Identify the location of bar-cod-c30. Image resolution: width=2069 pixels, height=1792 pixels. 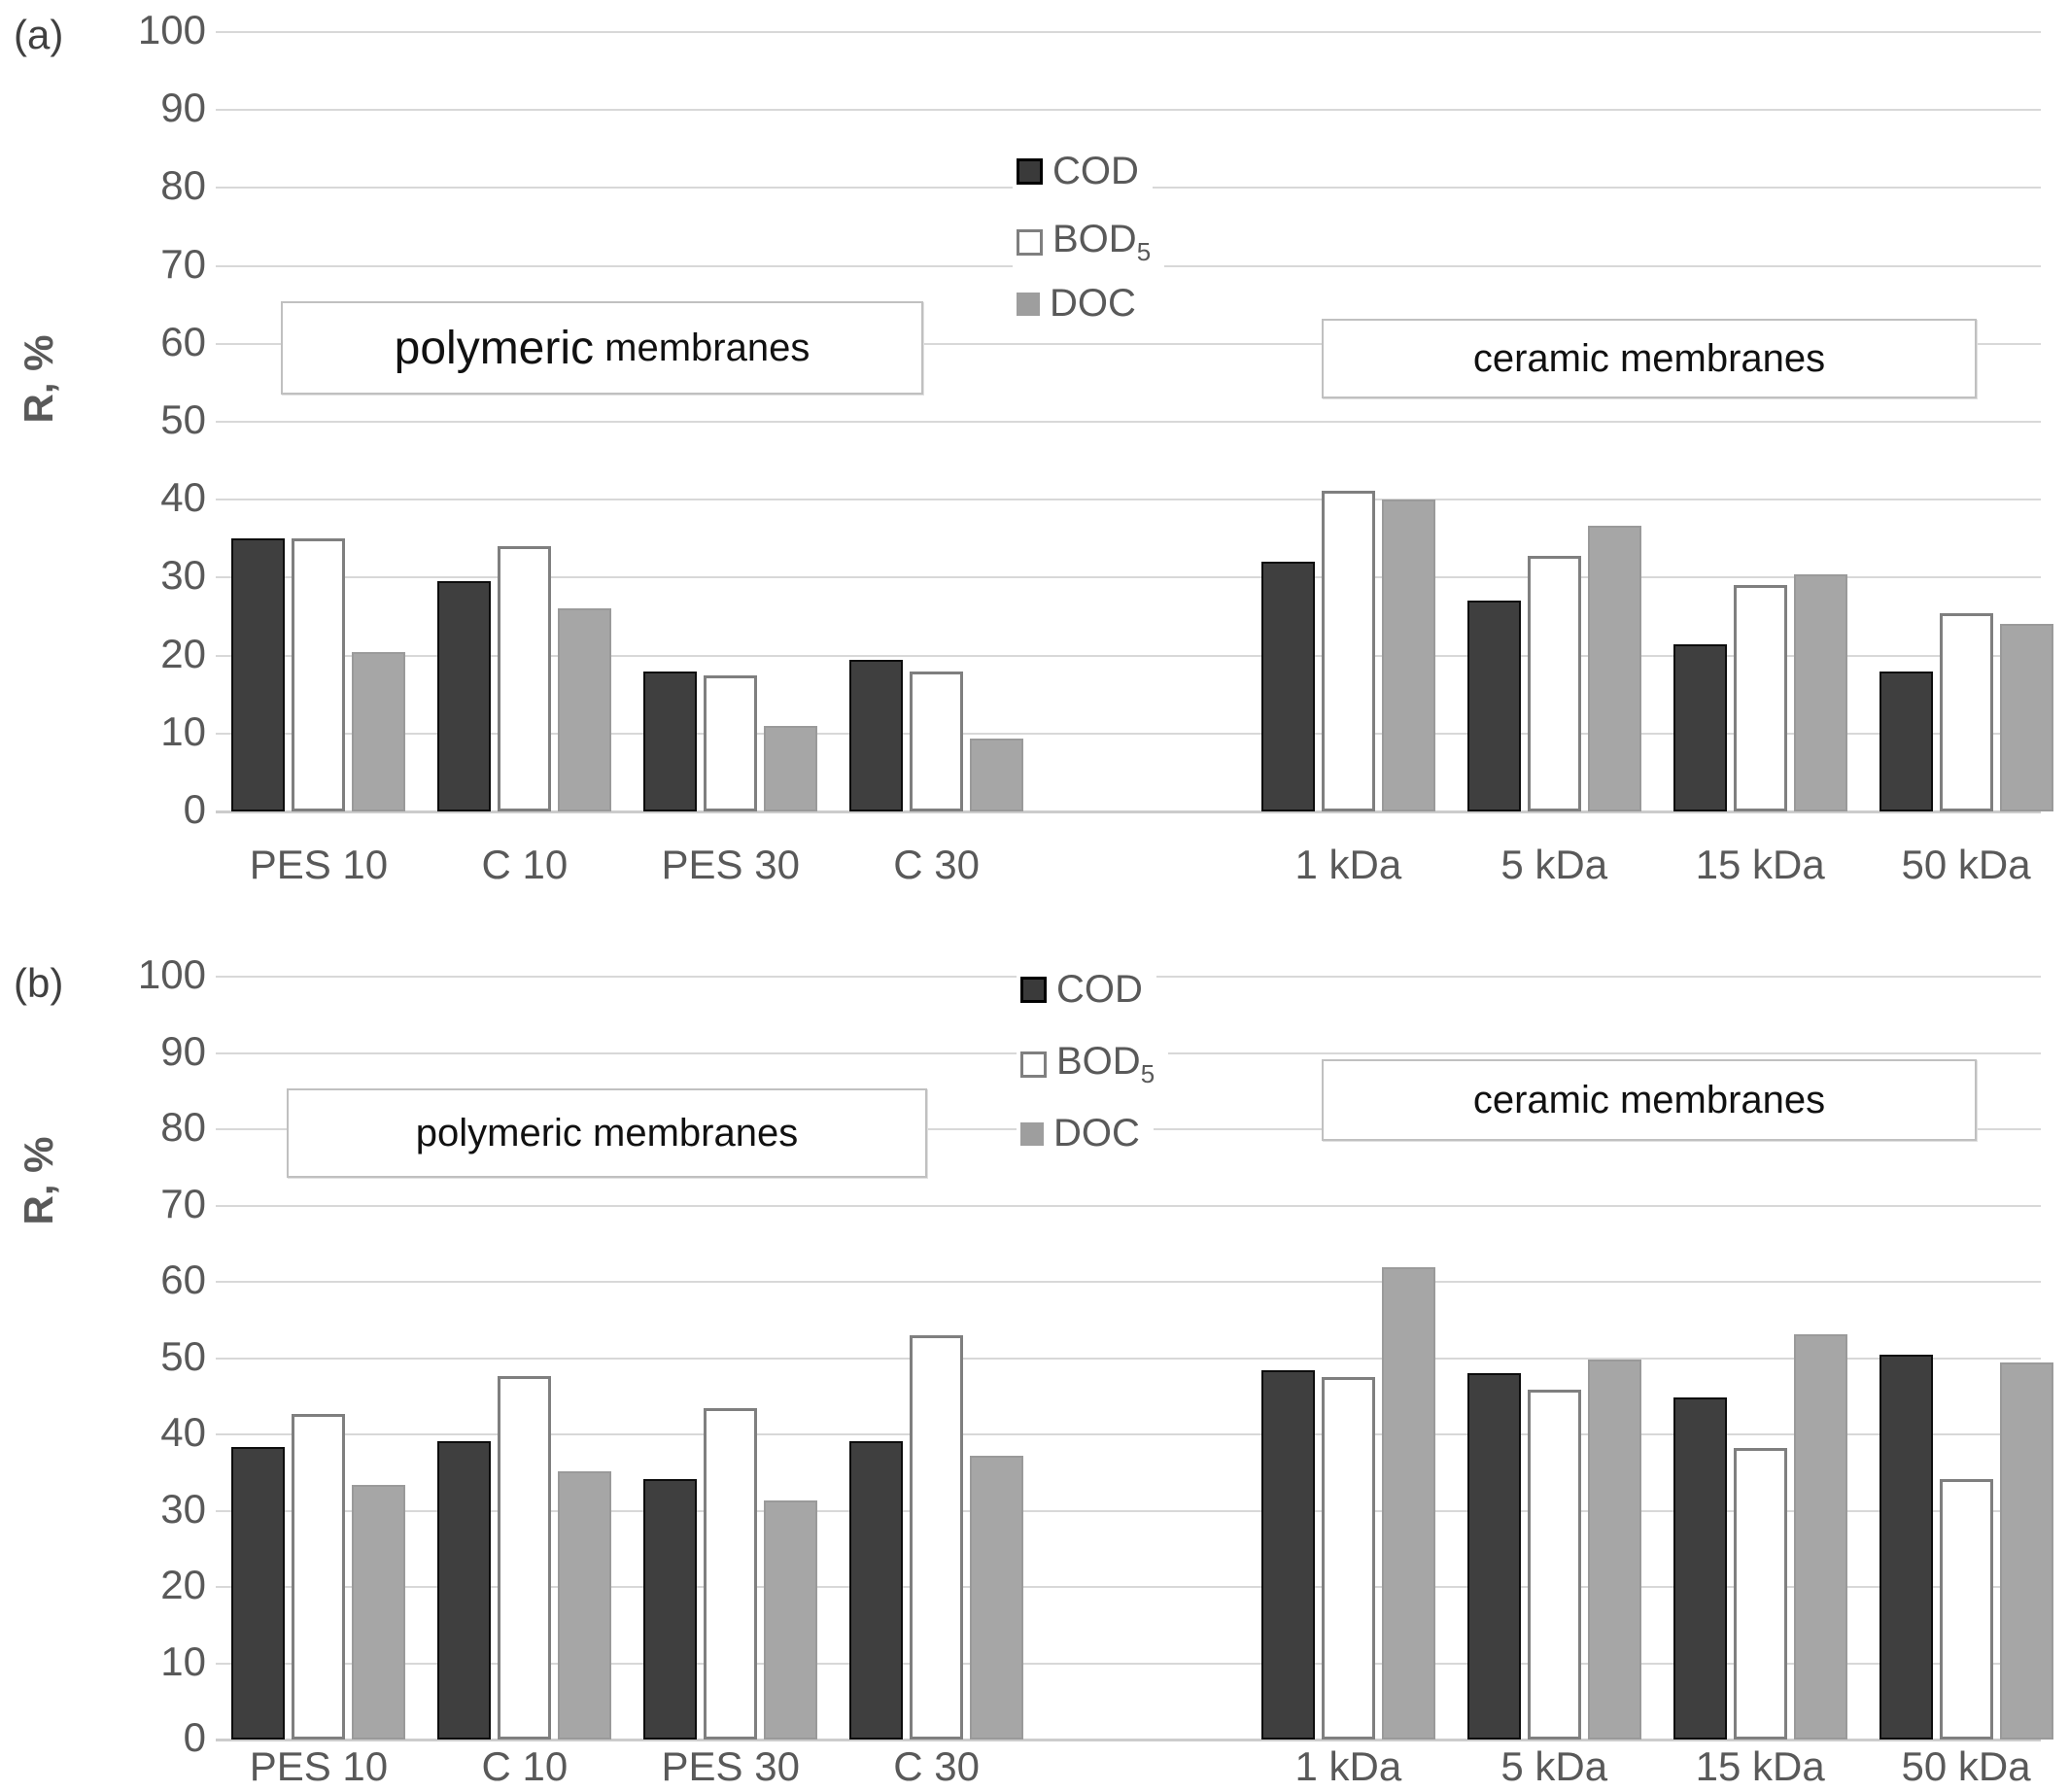
(876, 735).